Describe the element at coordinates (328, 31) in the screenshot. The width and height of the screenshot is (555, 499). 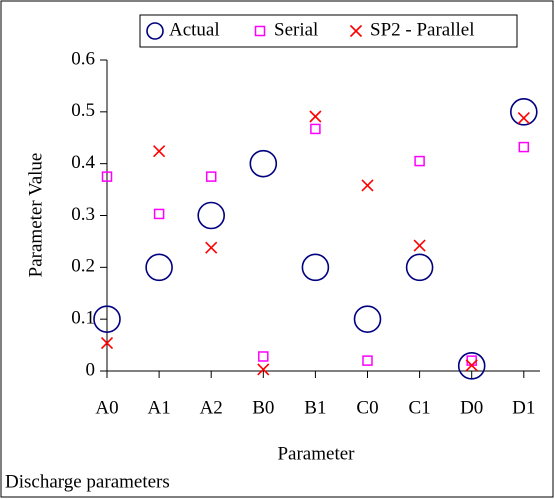
I see `legend-box` at that location.